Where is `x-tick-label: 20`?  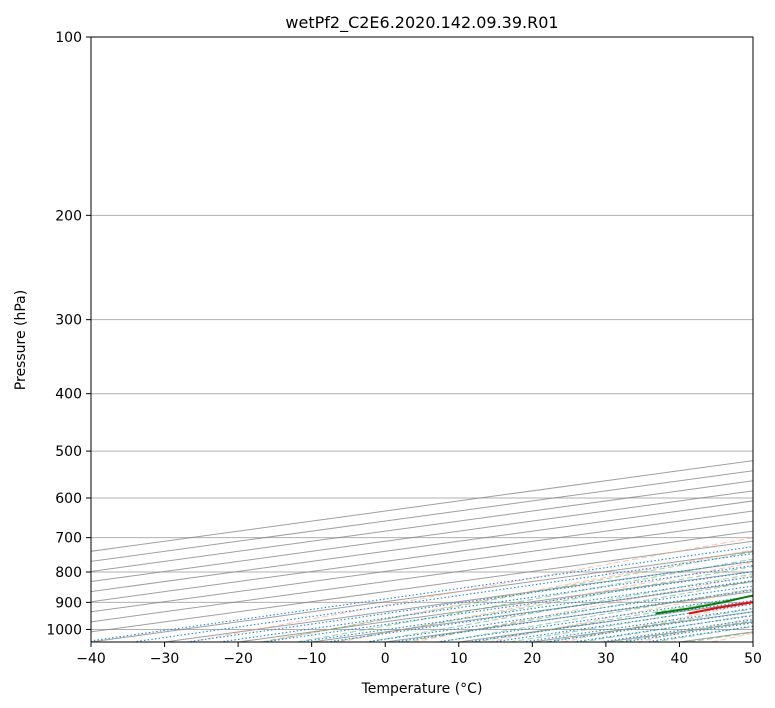 x-tick-label: 20 is located at coordinates (532, 659).